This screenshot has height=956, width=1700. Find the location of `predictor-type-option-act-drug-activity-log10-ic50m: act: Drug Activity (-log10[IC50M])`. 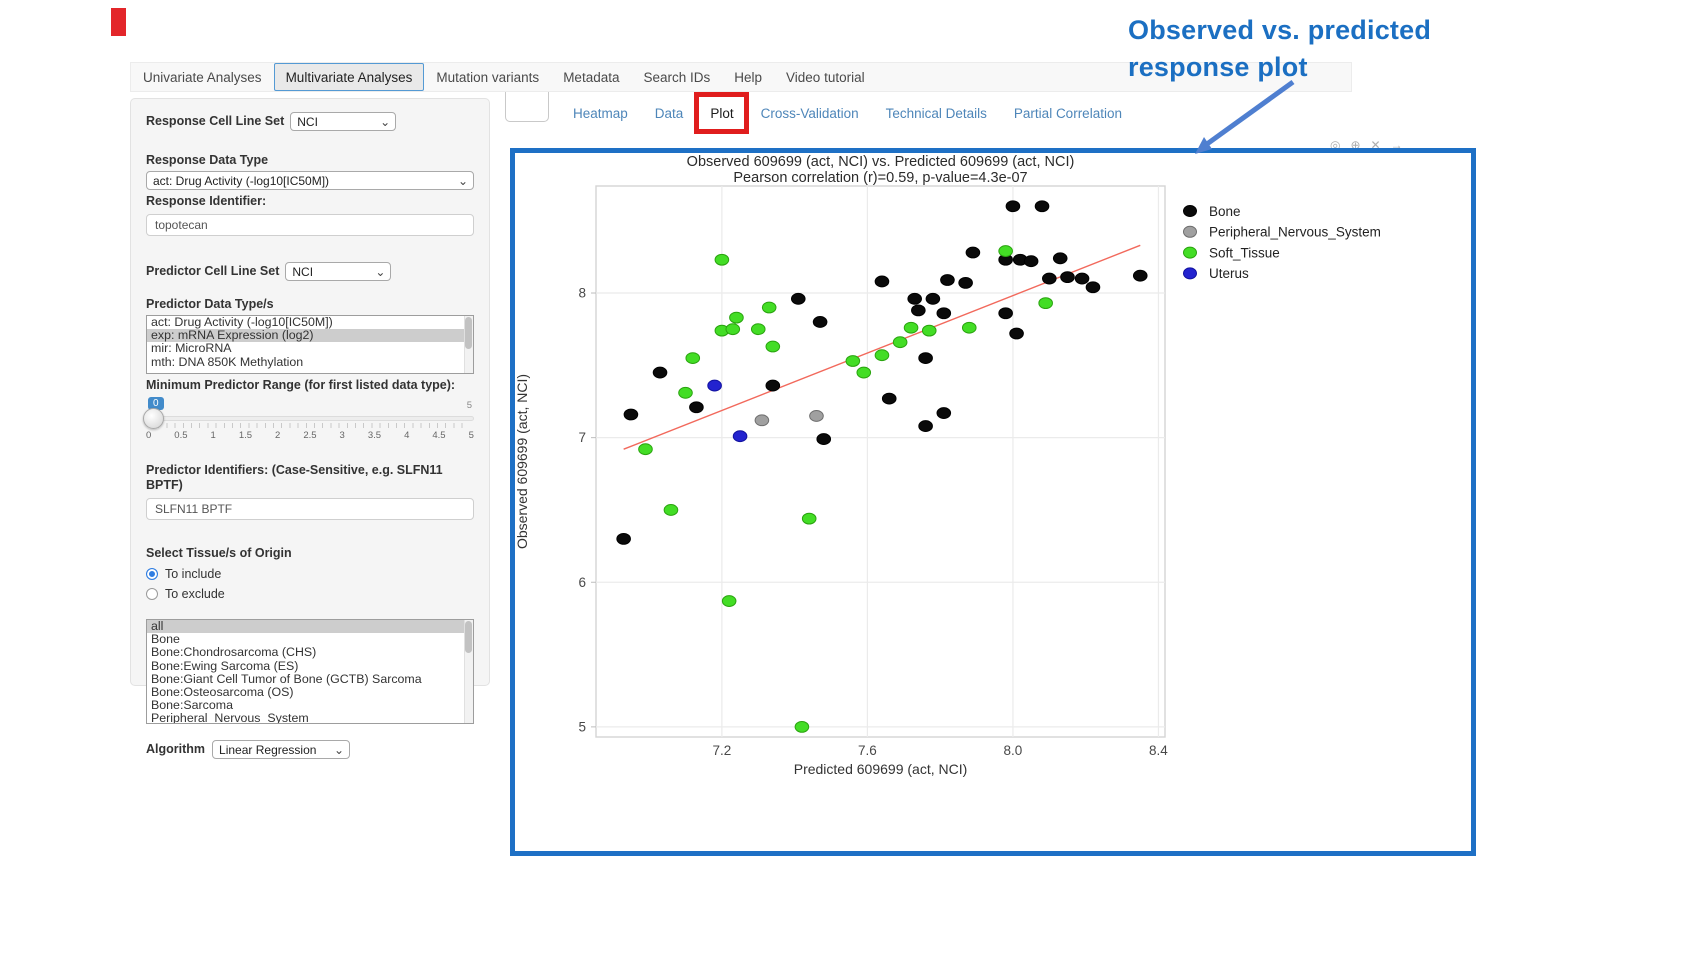

predictor-type-option-act-drug-activity-log10-ic50m: act: Drug Activity (-log10[IC50M]) is located at coordinates (242, 322).